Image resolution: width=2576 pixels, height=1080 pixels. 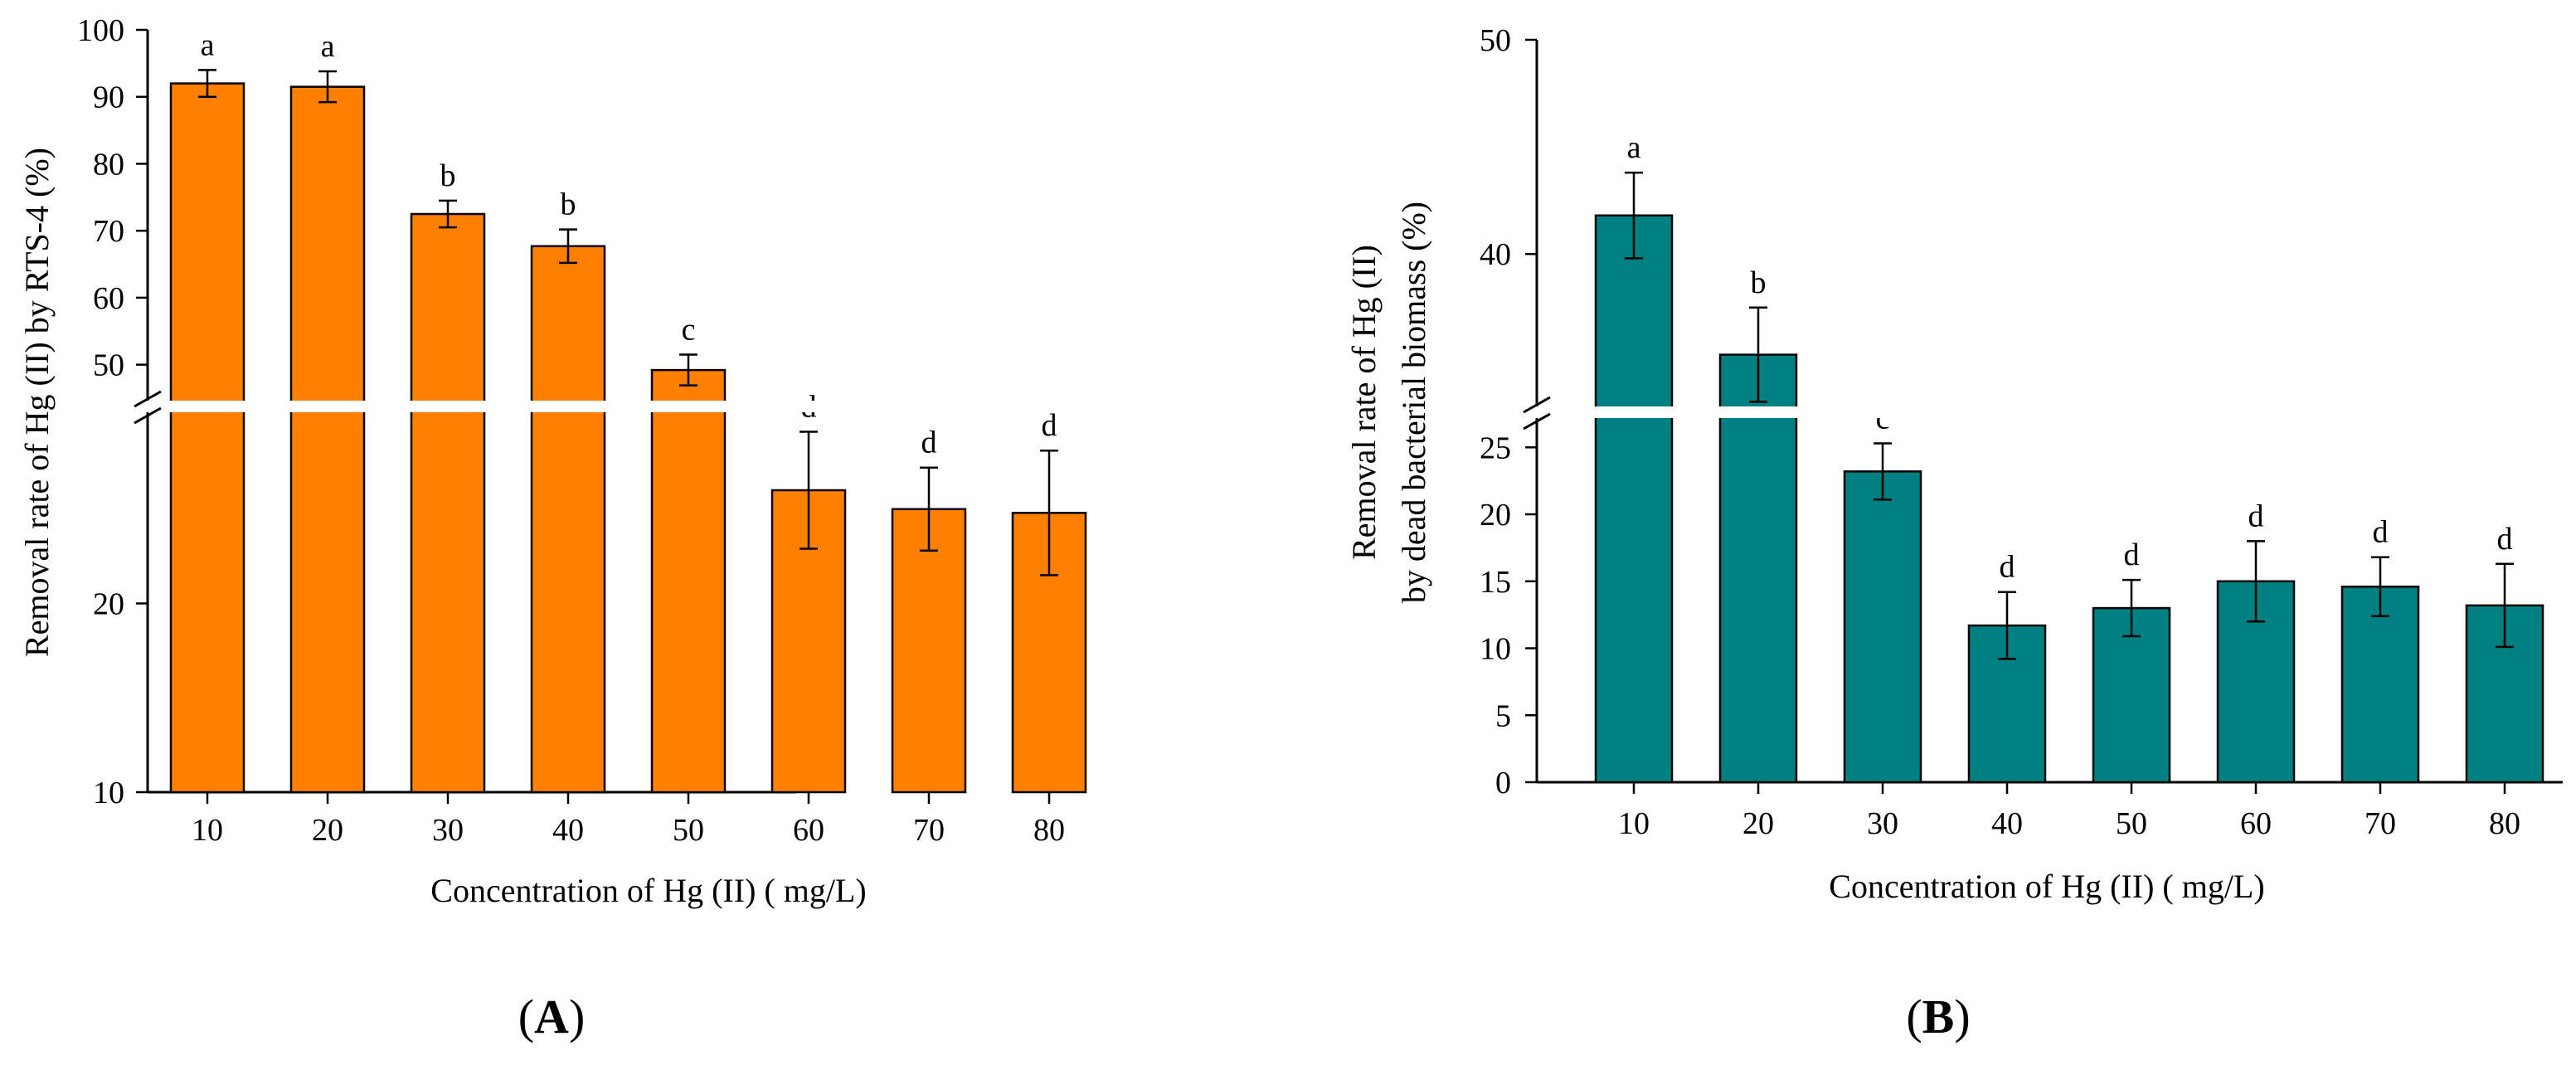 I want to click on significance-letter-40: d, so click(x=2008, y=567).